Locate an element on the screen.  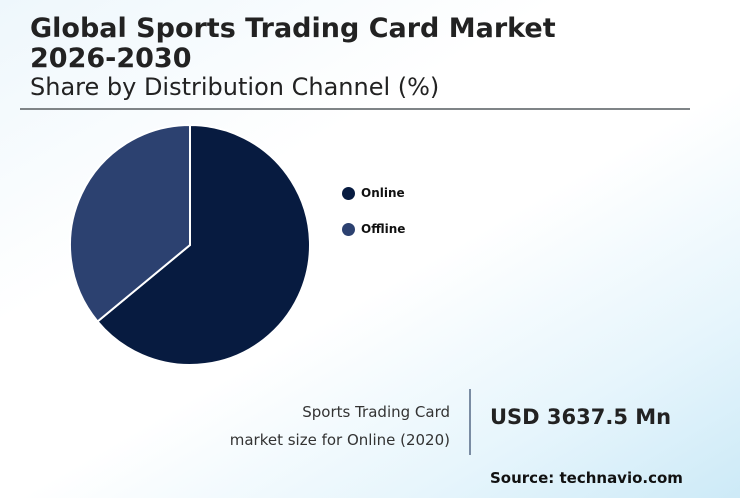
pie-slice-offline is located at coordinates (130, 223).